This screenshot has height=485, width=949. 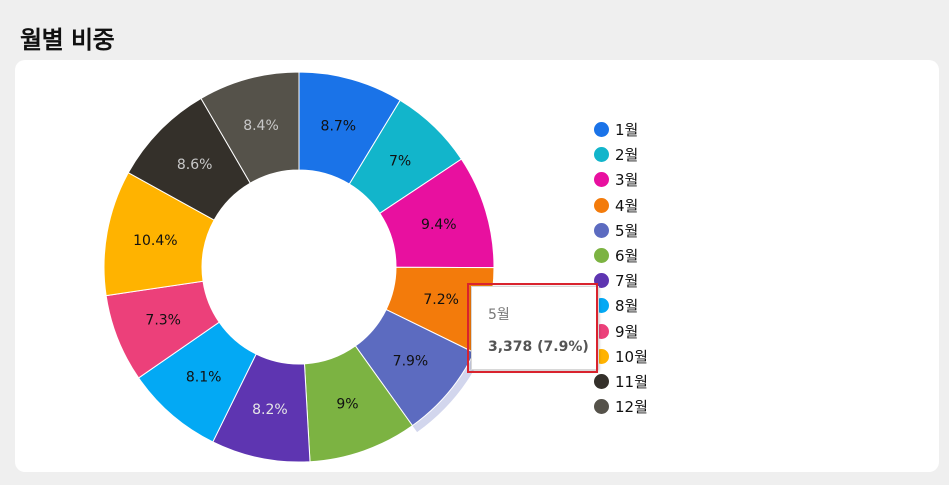 I want to click on legend-item: 11월, so click(x=621, y=381).